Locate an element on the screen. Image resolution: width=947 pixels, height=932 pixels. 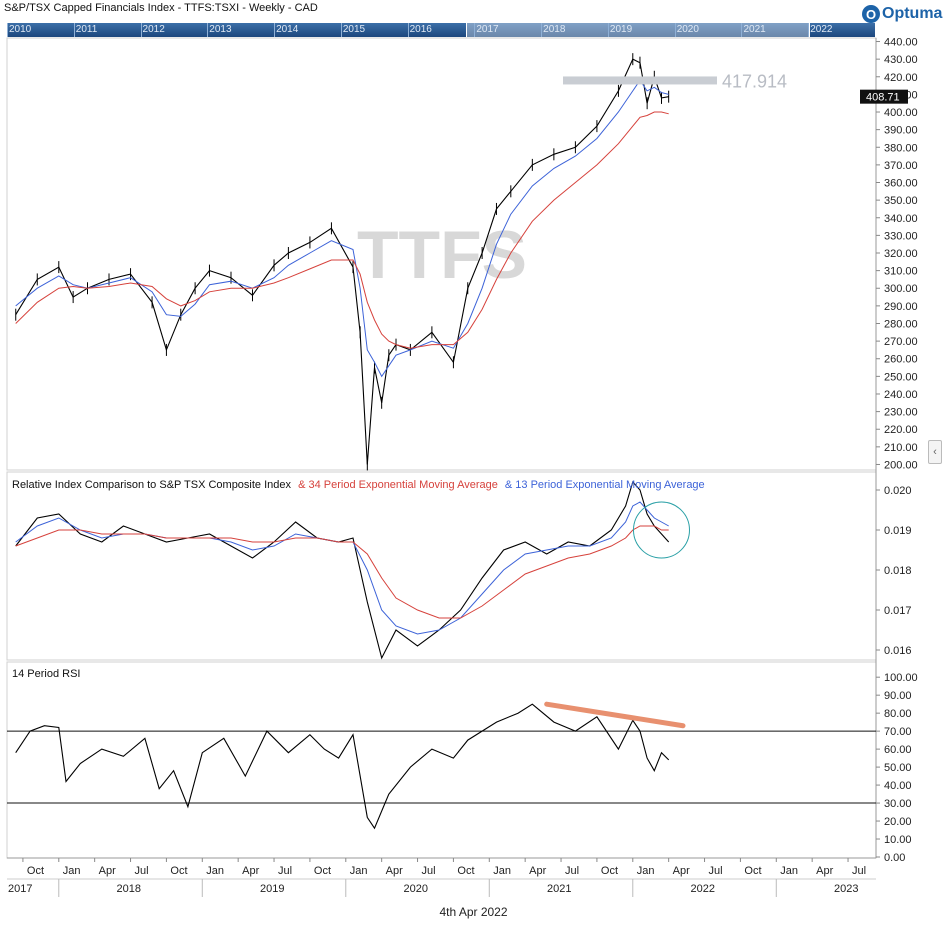
year-navigator-label: 2010 is located at coordinates (20, 29).